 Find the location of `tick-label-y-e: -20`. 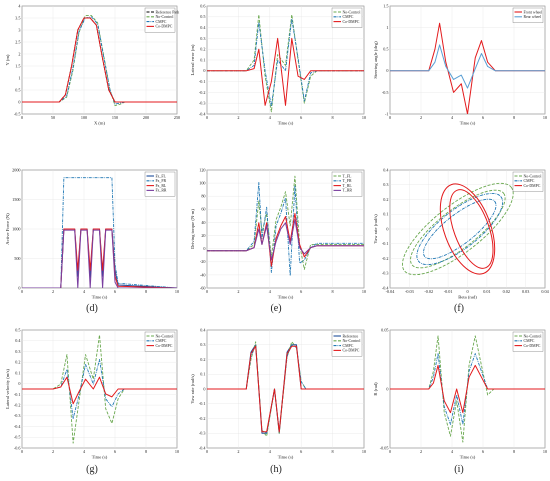

tick-label-y-e: -20 is located at coordinates (203, 261).